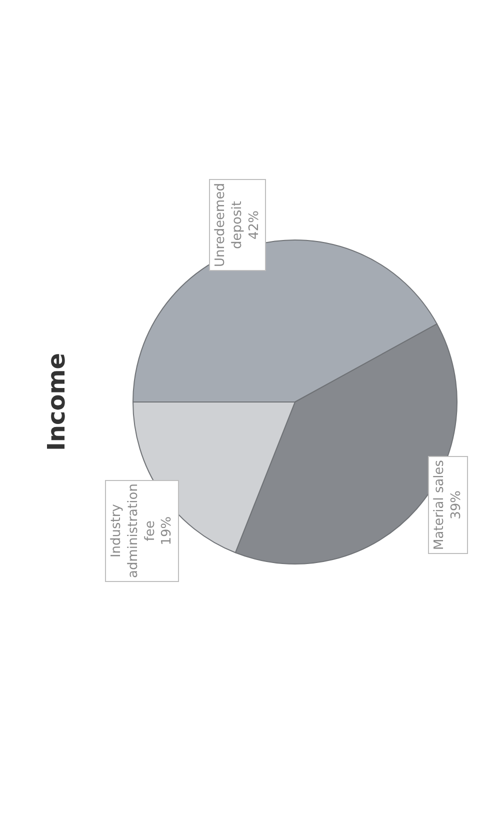 The width and height of the screenshot is (502, 825). What do you see at coordinates (439, 505) in the screenshot?
I see `slice-label: Material sales` at bounding box center [439, 505].